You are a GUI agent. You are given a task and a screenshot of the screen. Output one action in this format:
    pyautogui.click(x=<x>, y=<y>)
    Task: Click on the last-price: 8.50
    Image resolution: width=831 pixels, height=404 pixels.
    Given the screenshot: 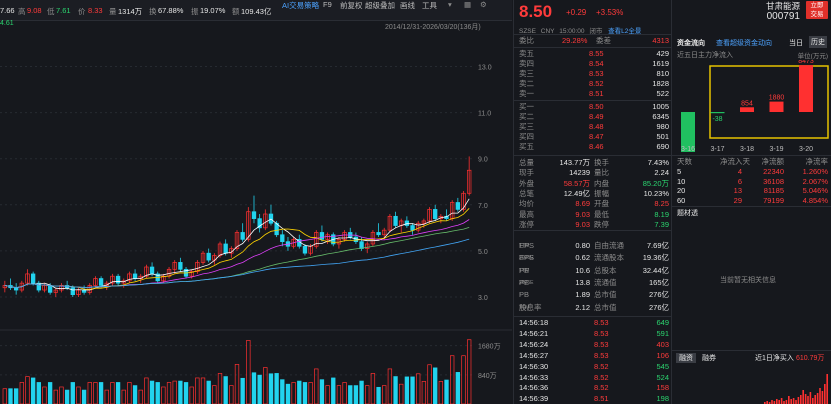 What is the action you would take?
    pyautogui.click(x=536, y=11)
    